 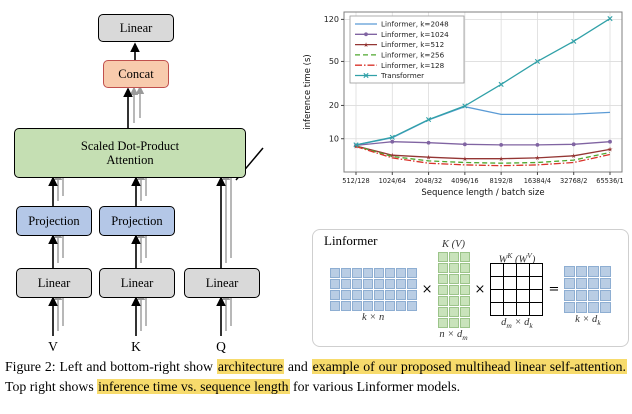 What do you see at coordinates (609, 181) in the screenshot?
I see `svg-text: 65536/1` at bounding box center [609, 181].